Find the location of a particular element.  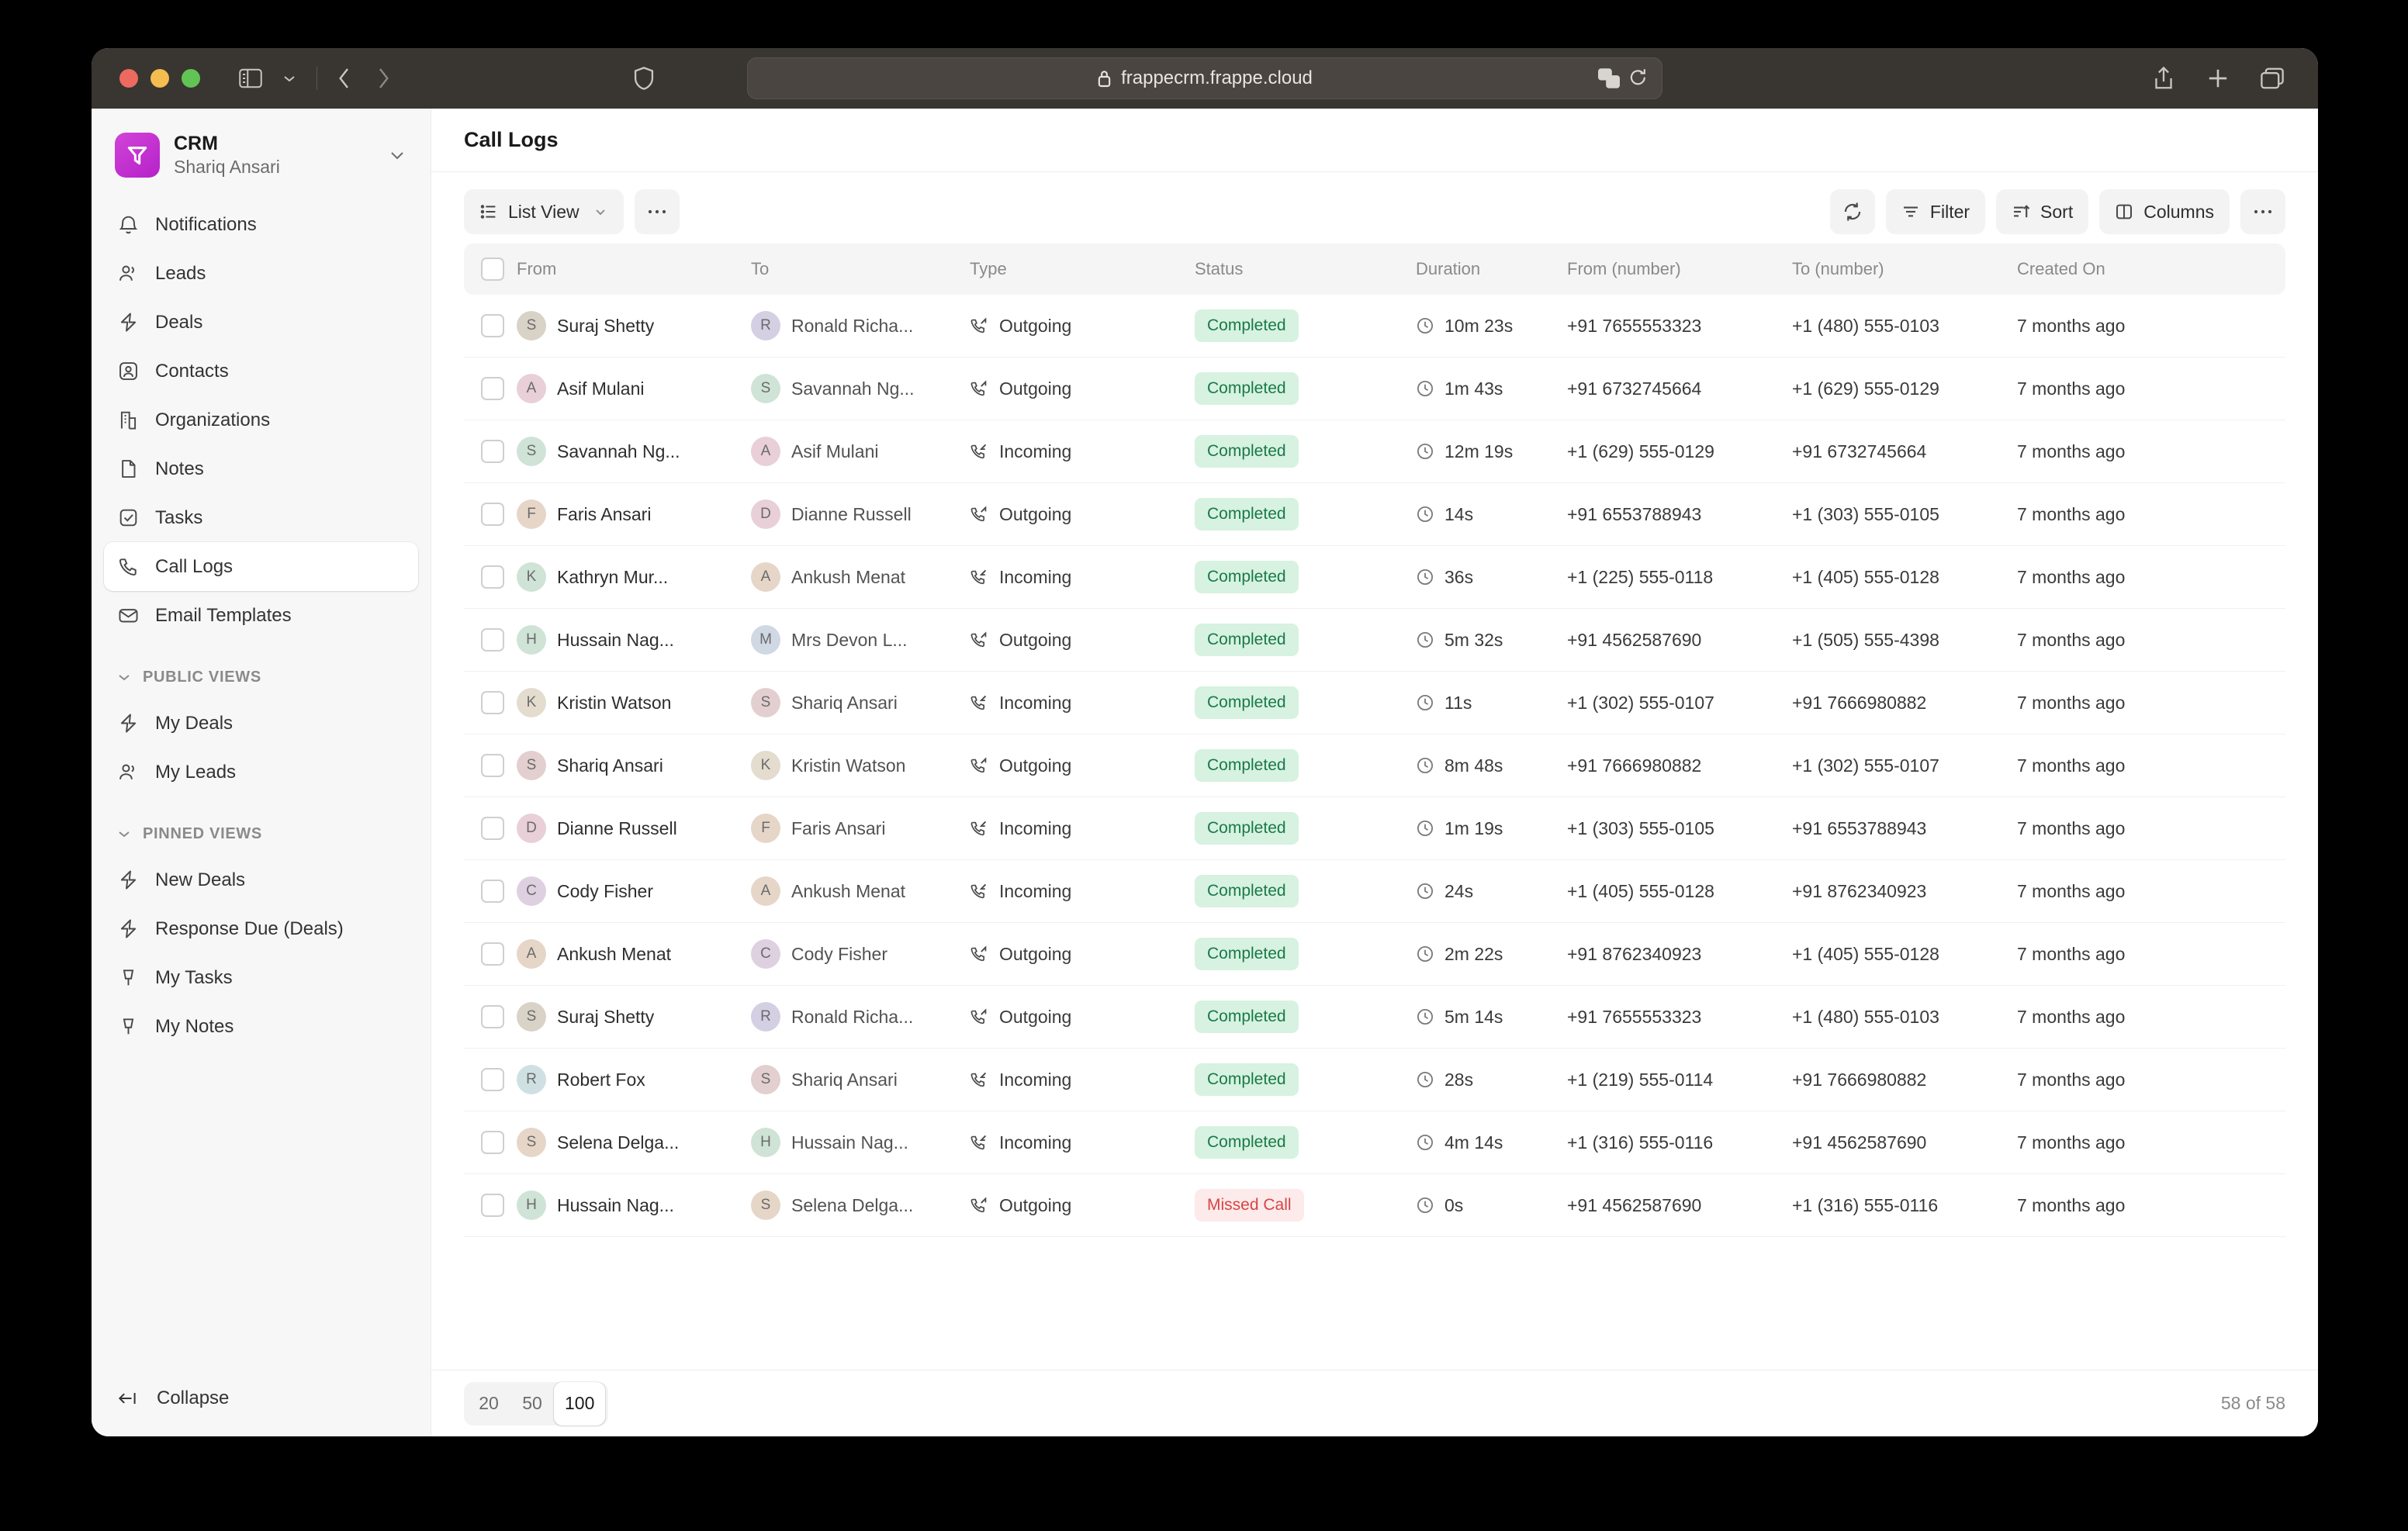

column-header-from: From is located at coordinates (537, 268).